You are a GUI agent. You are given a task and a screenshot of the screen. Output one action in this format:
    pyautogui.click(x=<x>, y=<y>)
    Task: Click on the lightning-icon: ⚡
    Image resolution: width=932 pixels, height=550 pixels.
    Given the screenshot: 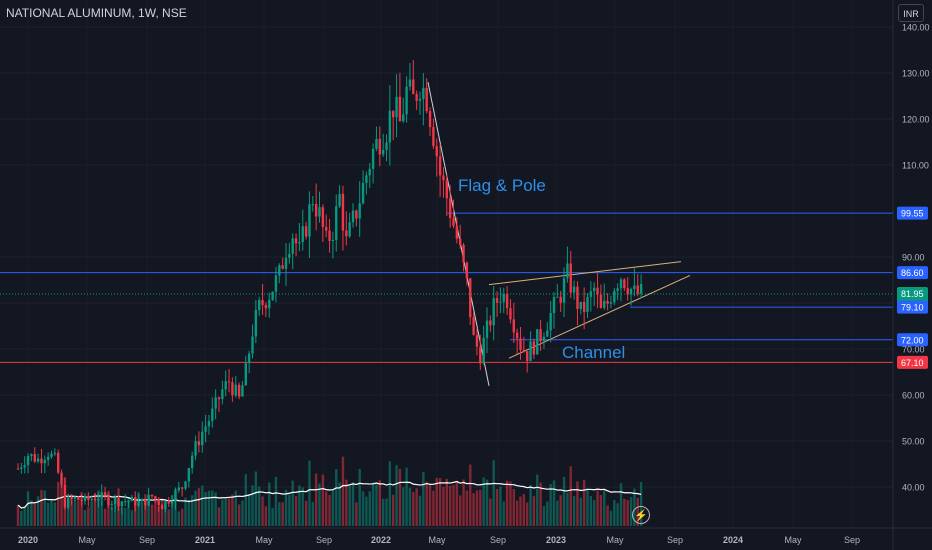 What is the action you would take?
    pyautogui.click(x=641, y=515)
    